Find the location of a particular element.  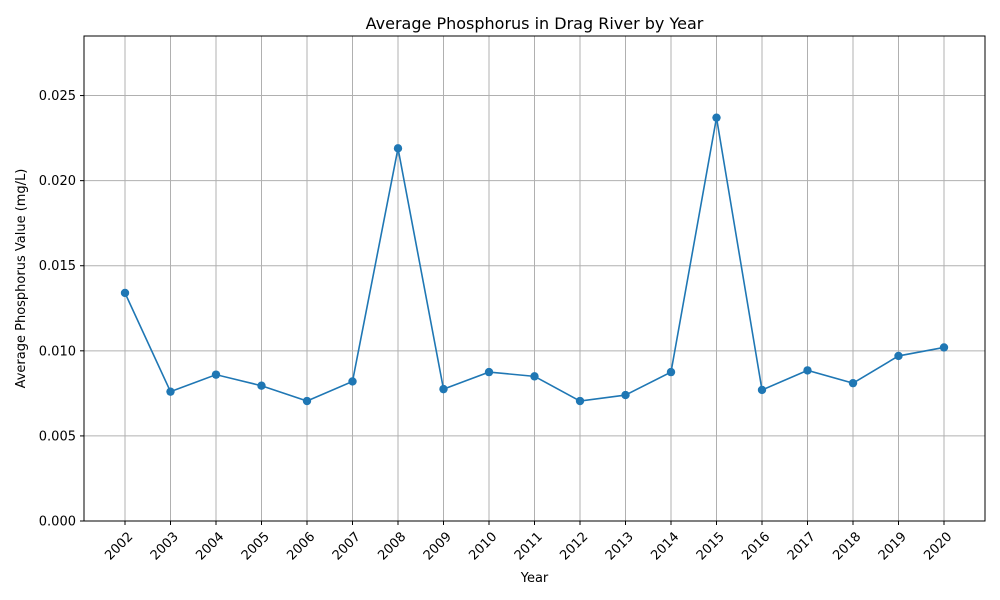

x-axis-label: Year is located at coordinates (534, 578).